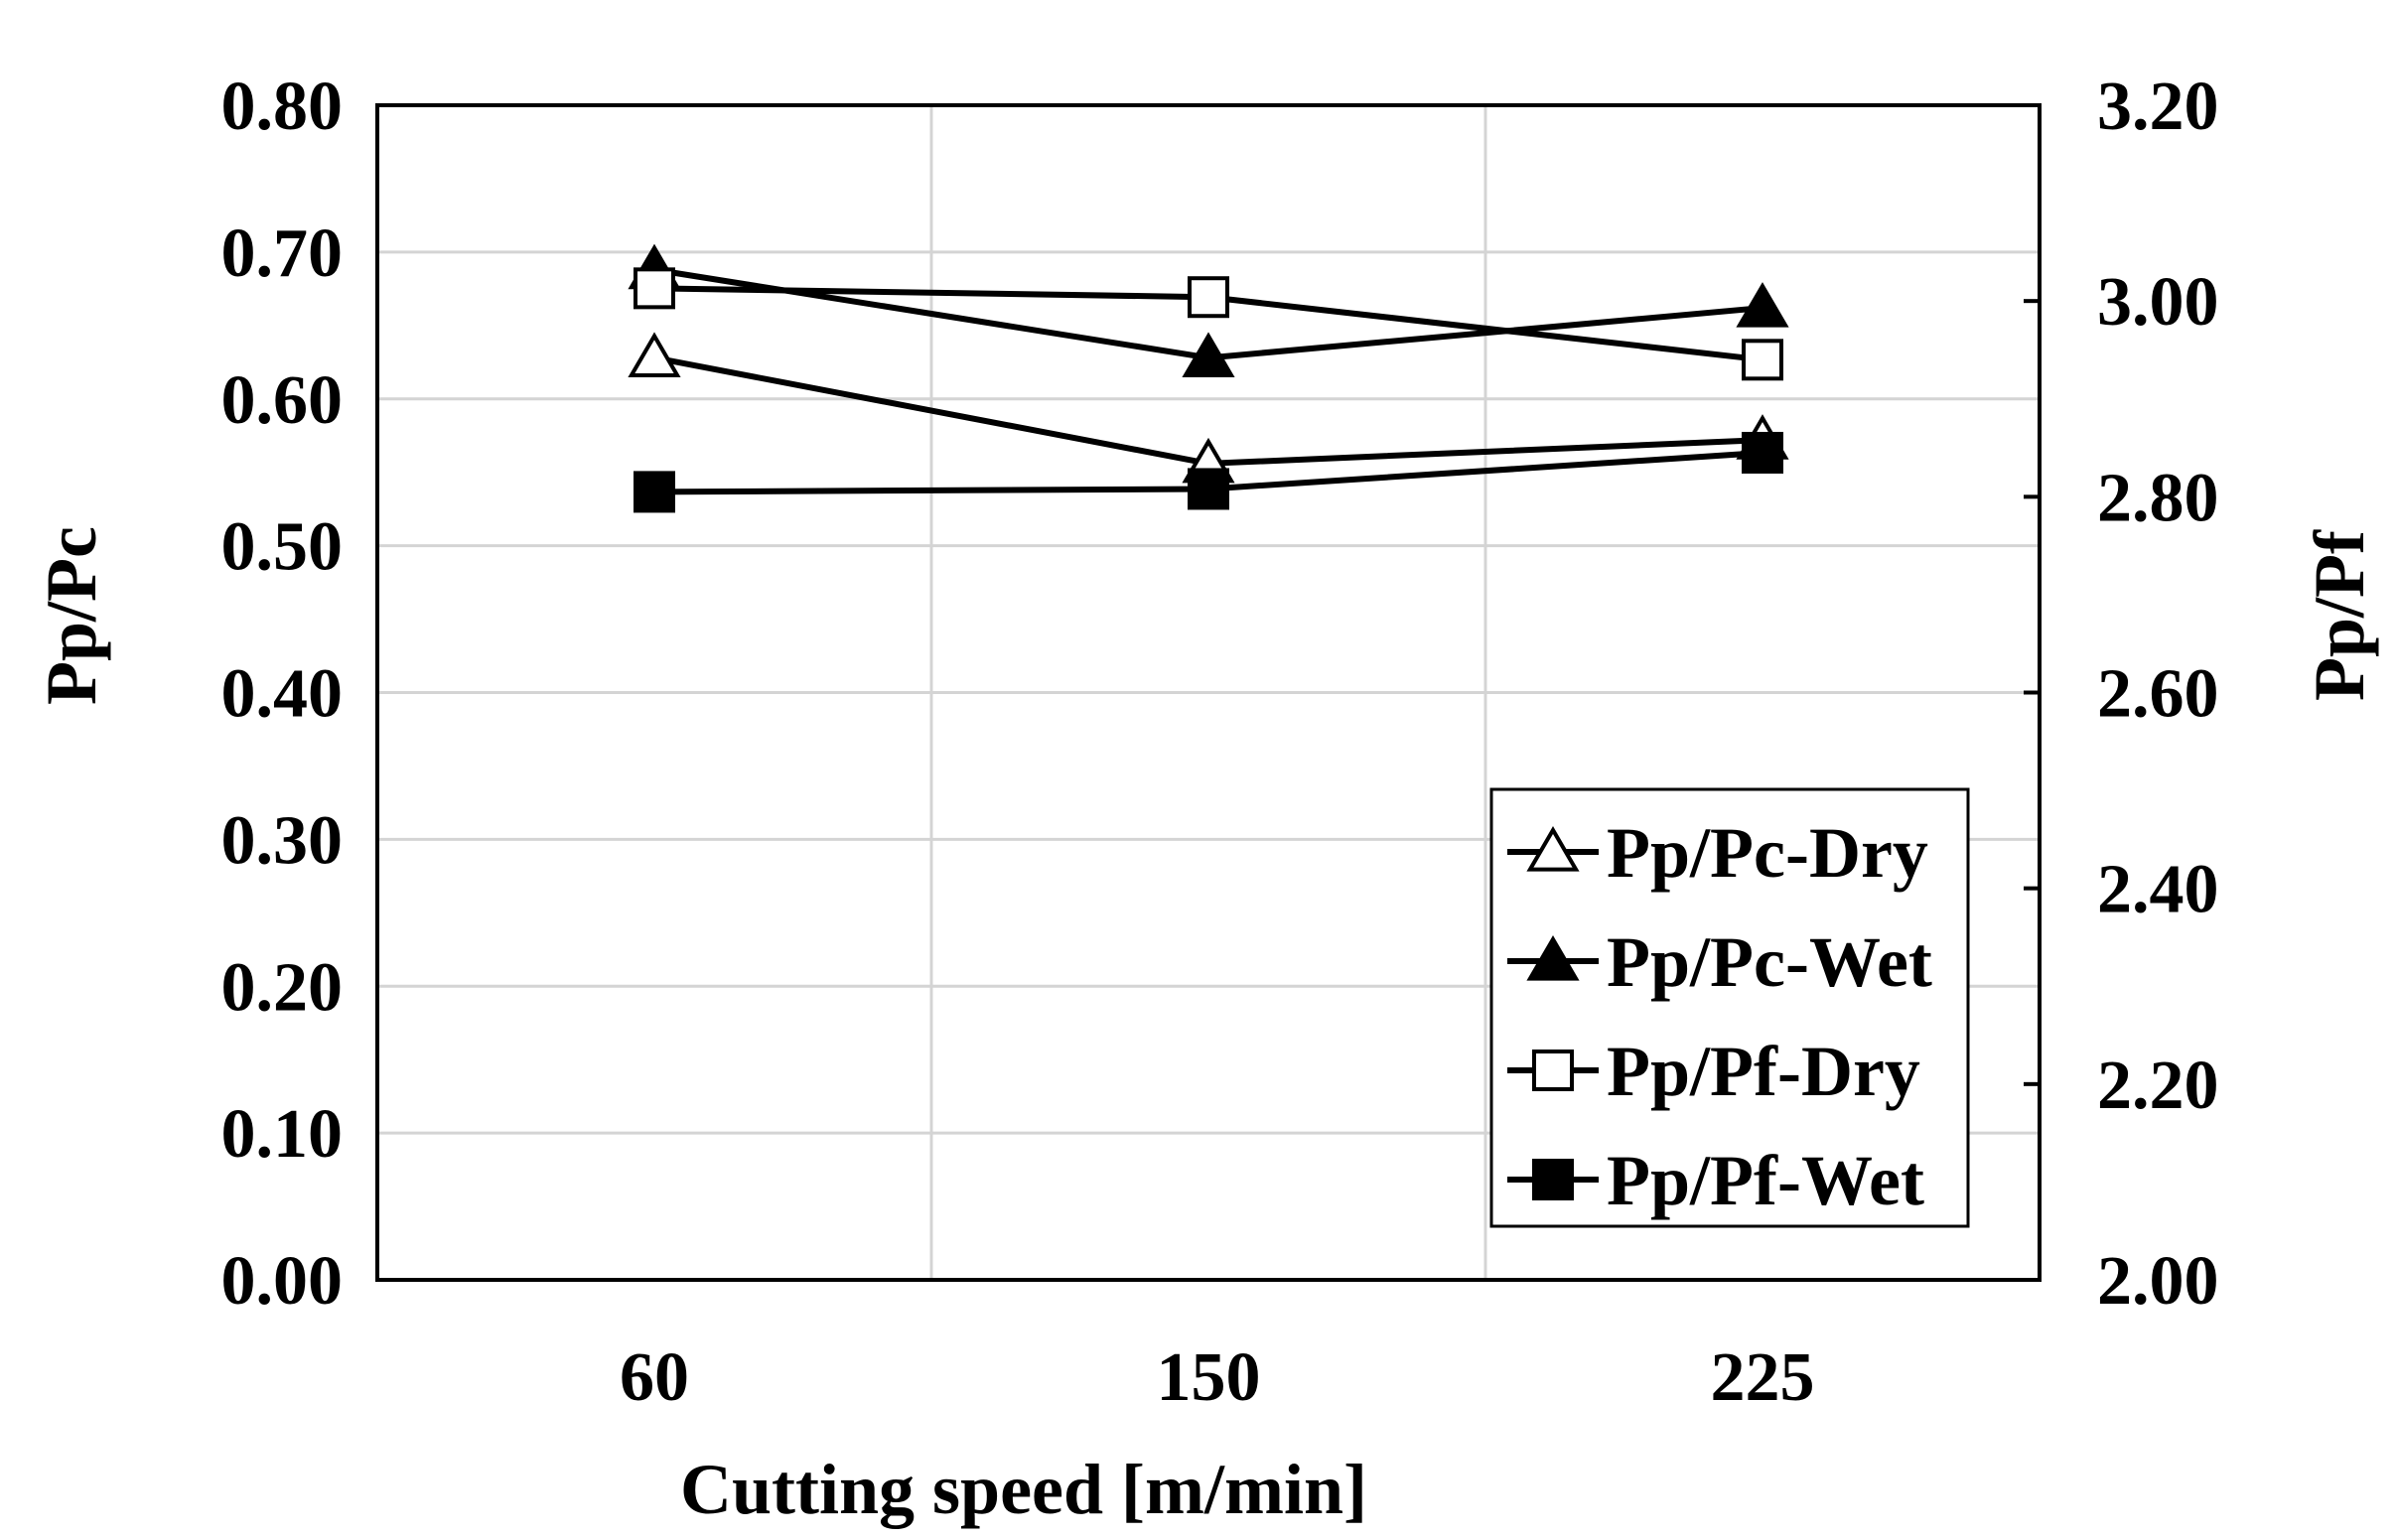 Image resolution: width=2397 pixels, height=1540 pixels. I want to click on y-tick-label-left: 0.40, so click(282, 694).